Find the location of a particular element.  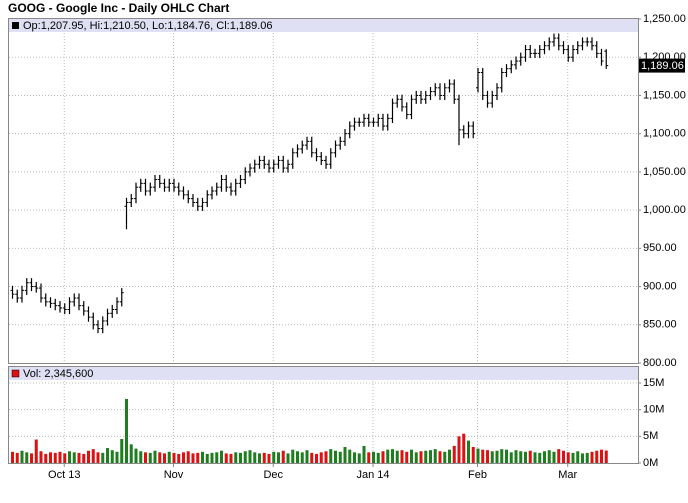

y-tick-label: 1,250.00 is located at coordinates (664, 19).